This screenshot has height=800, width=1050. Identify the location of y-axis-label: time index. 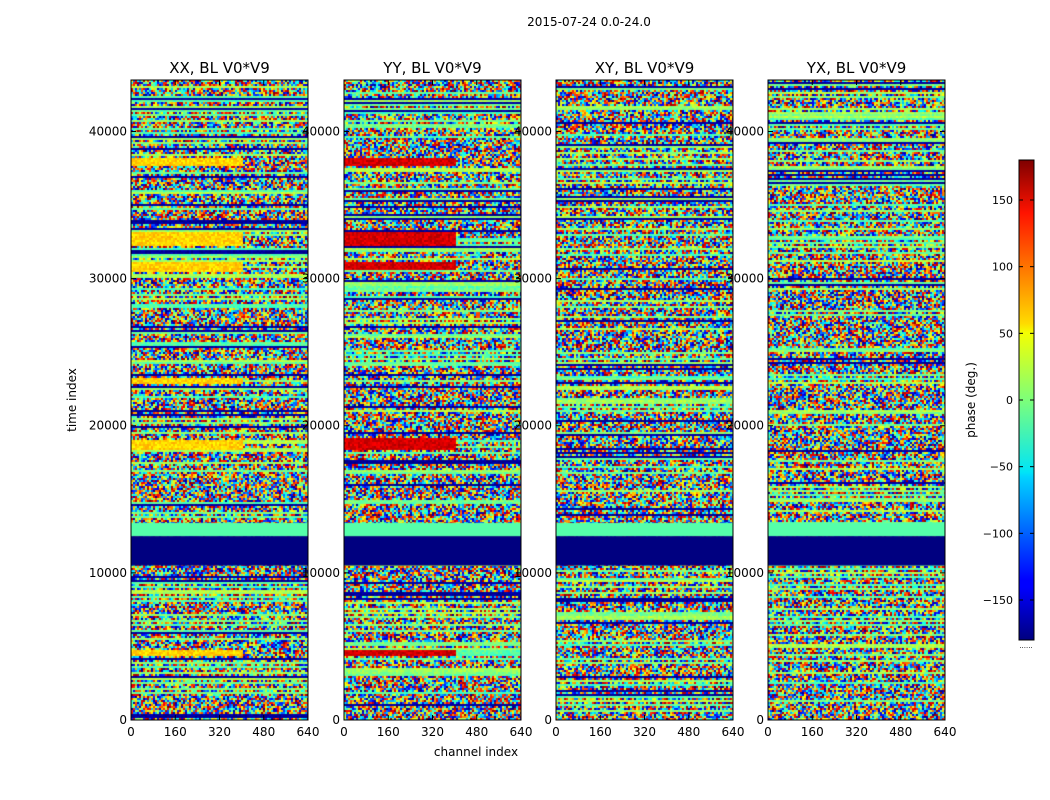
(72, 400).